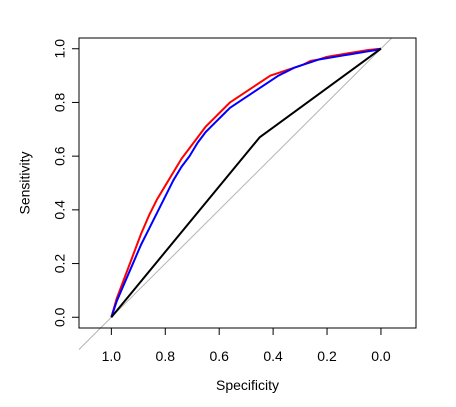 This screenshot has width=456, height=407. What do you see at coordinates (327, 356) in the screenshot?
I see `x-tick-label: 0.2` at bounding box center [327, 356].